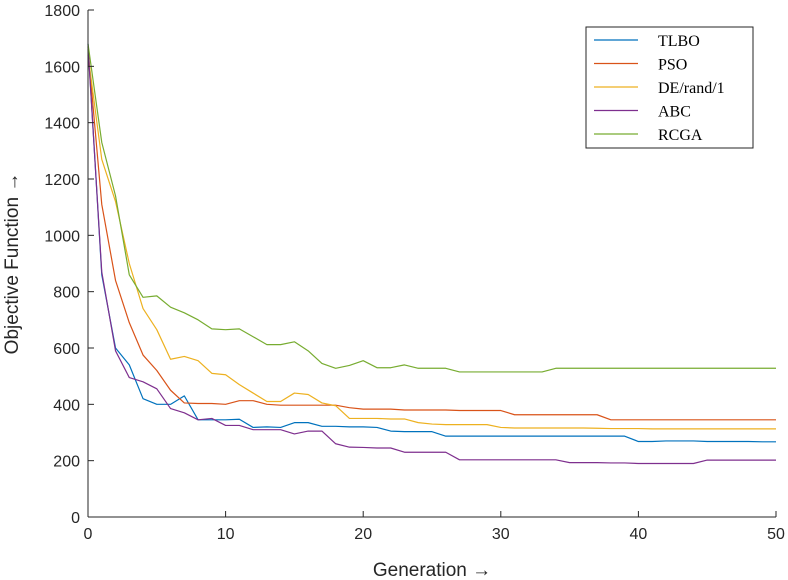 The image size is (788, 580). What do you see at coordinates (226, 534) in the screenshot?
I see `x-tick-label: 10` at bounding box center [226, 534].